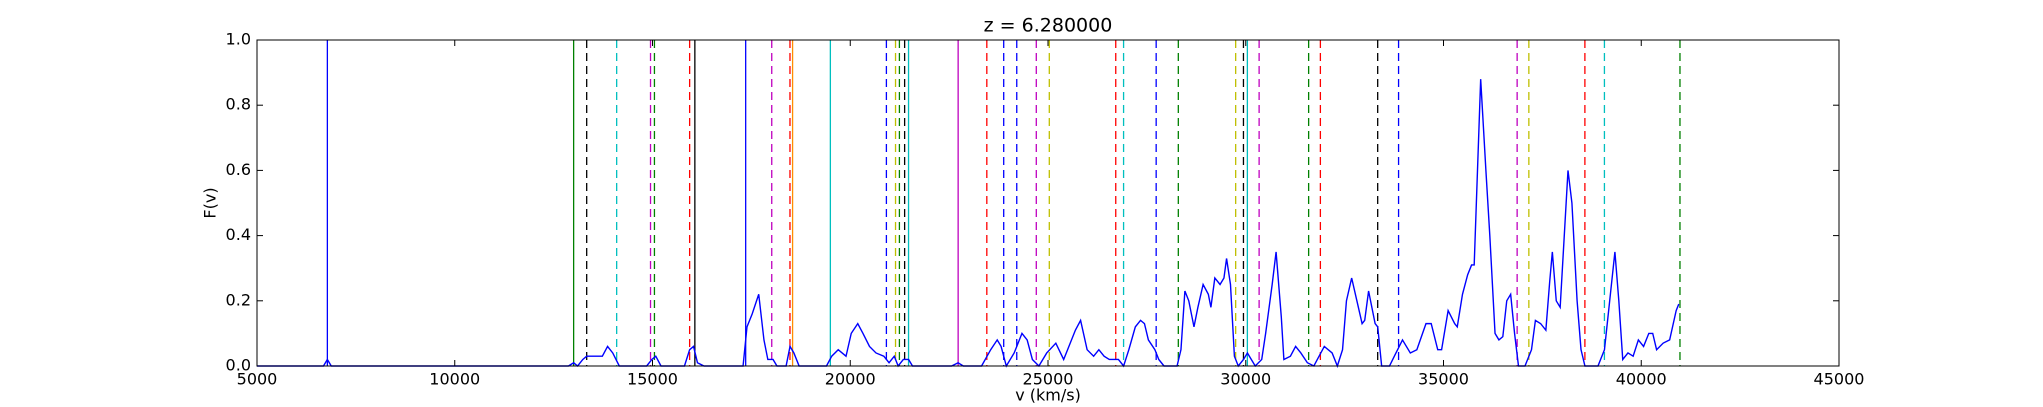 This screenshot has width=2043, height=407. I want to click on chart-title: z = 6.280000, so click(1048, 26).